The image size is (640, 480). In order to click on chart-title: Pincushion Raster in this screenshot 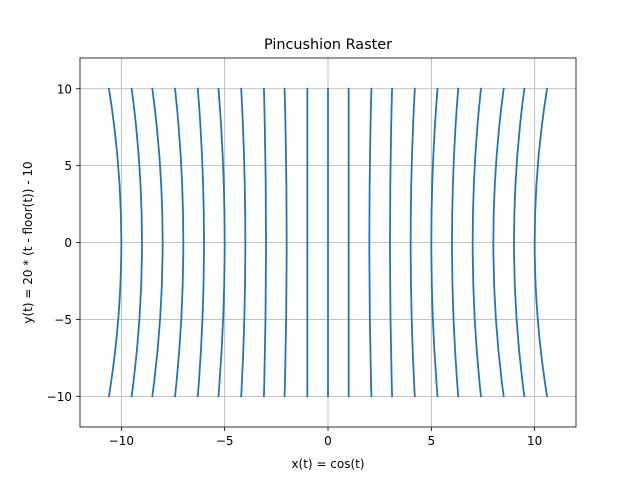, I will do `click(328, 45)`.